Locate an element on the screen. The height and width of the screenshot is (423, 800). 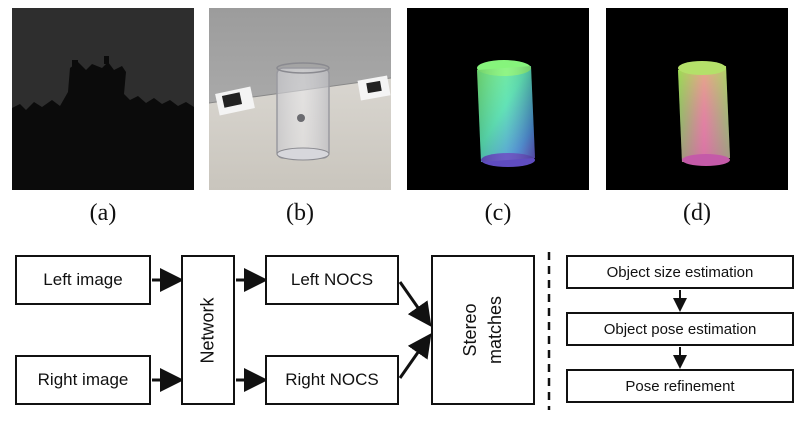
panel-a-depth-map is located at coordinates (103, 99).